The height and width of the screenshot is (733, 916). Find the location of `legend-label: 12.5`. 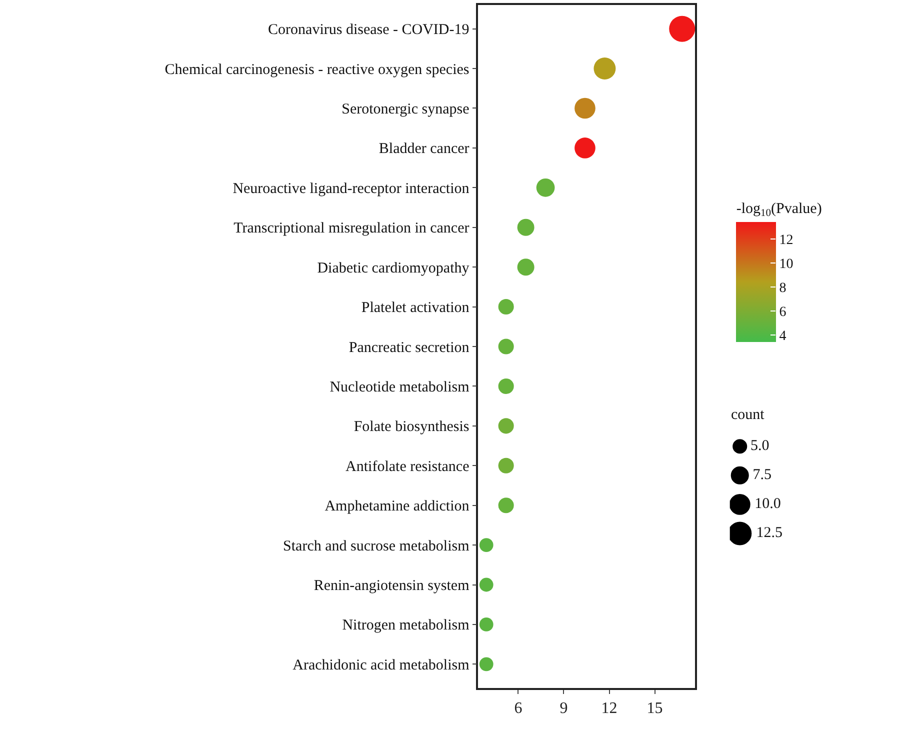

legend-label: 12.5 is located at coordinates (769, 533).